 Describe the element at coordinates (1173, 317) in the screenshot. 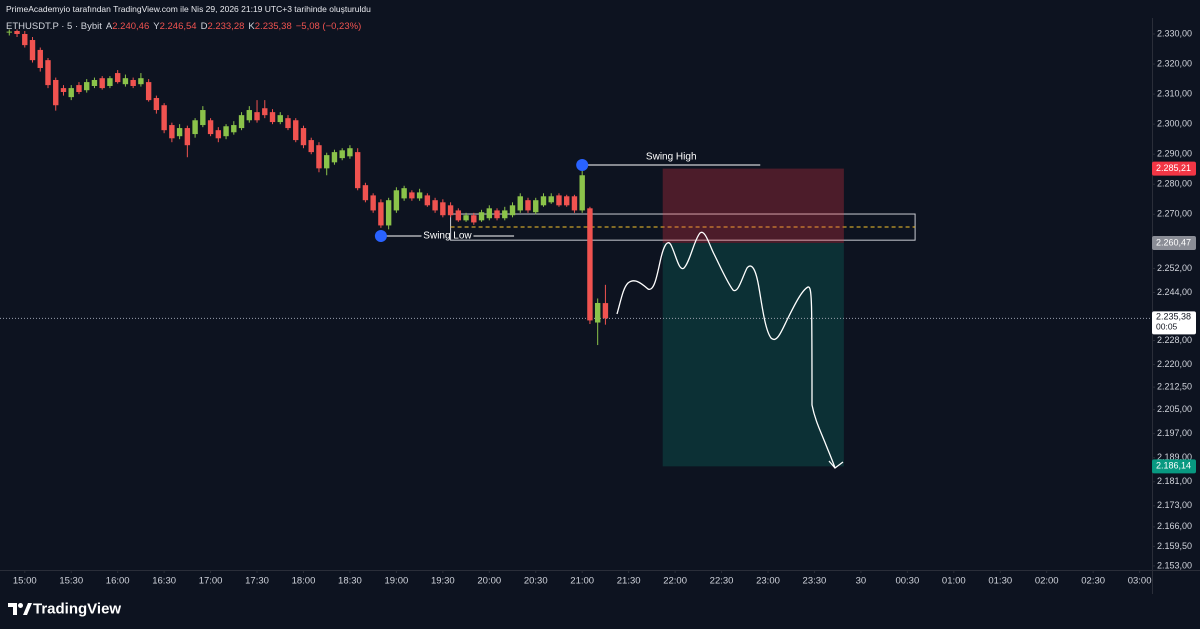

I see `last-price-label: 2.235,38` at that location.